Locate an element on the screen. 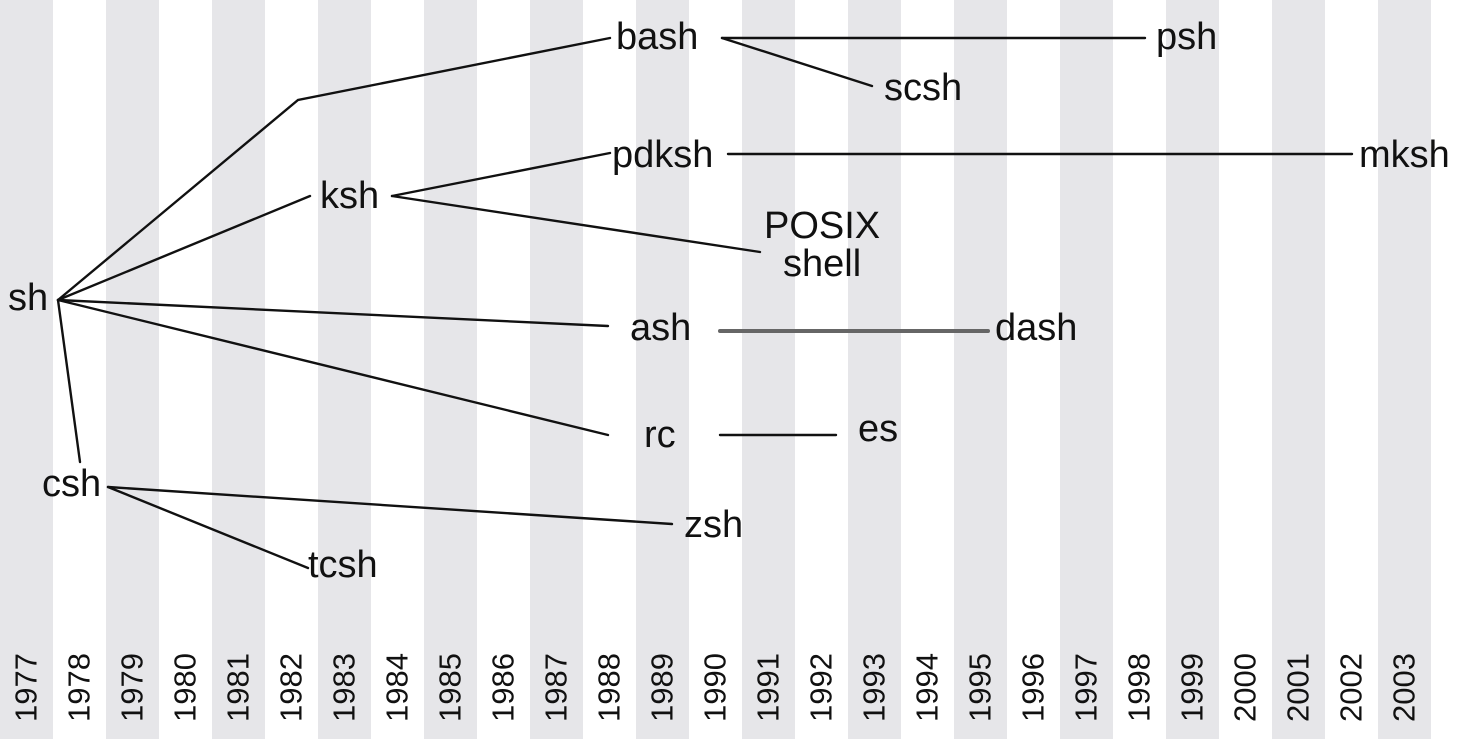 This screenshot has height=739, width=1472. year-label-1980: 1980 is located at coordinates (185, 687).